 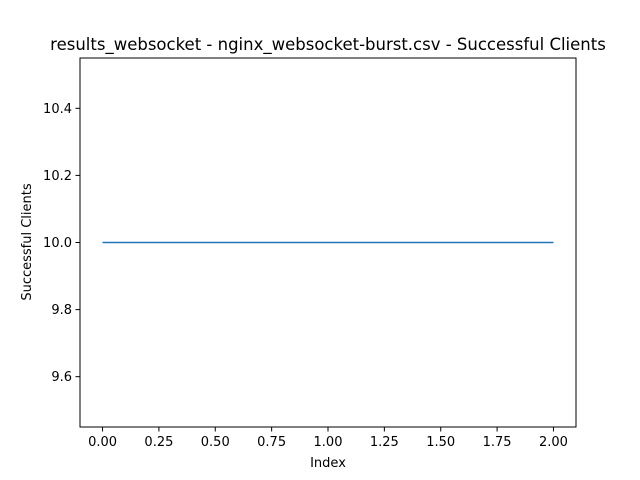 What do you see at coordinates (215, 442) in the screenshot?
I see `x-tick-label: 0.50` at bounding box center [215, 442].